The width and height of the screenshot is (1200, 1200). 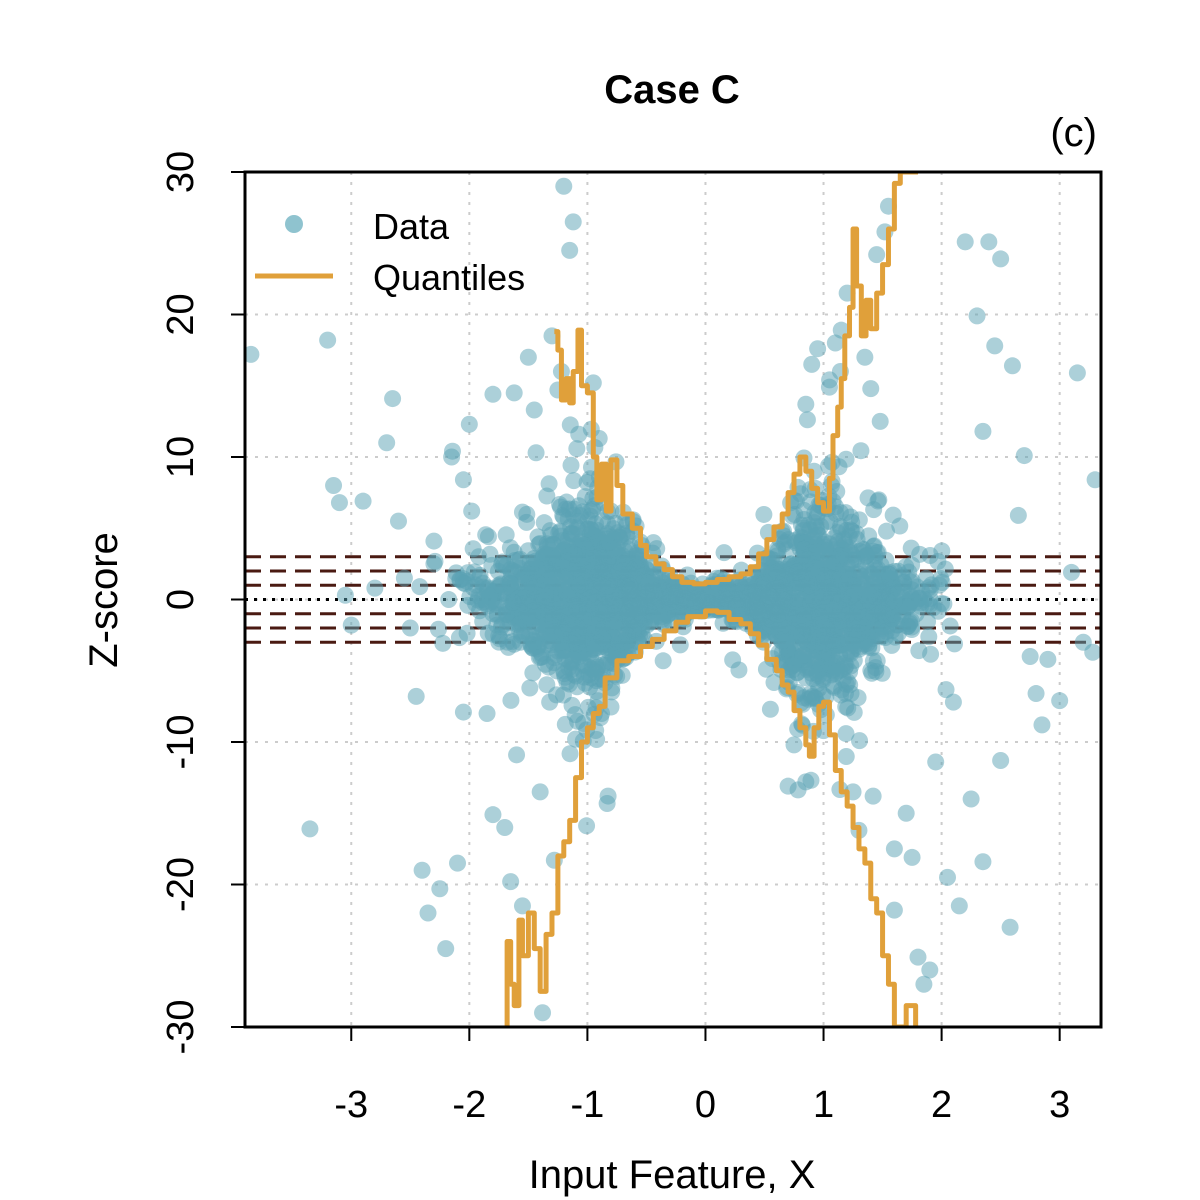 I want to click on x-tick-label-1: -2, so click(x=469, y=1105).